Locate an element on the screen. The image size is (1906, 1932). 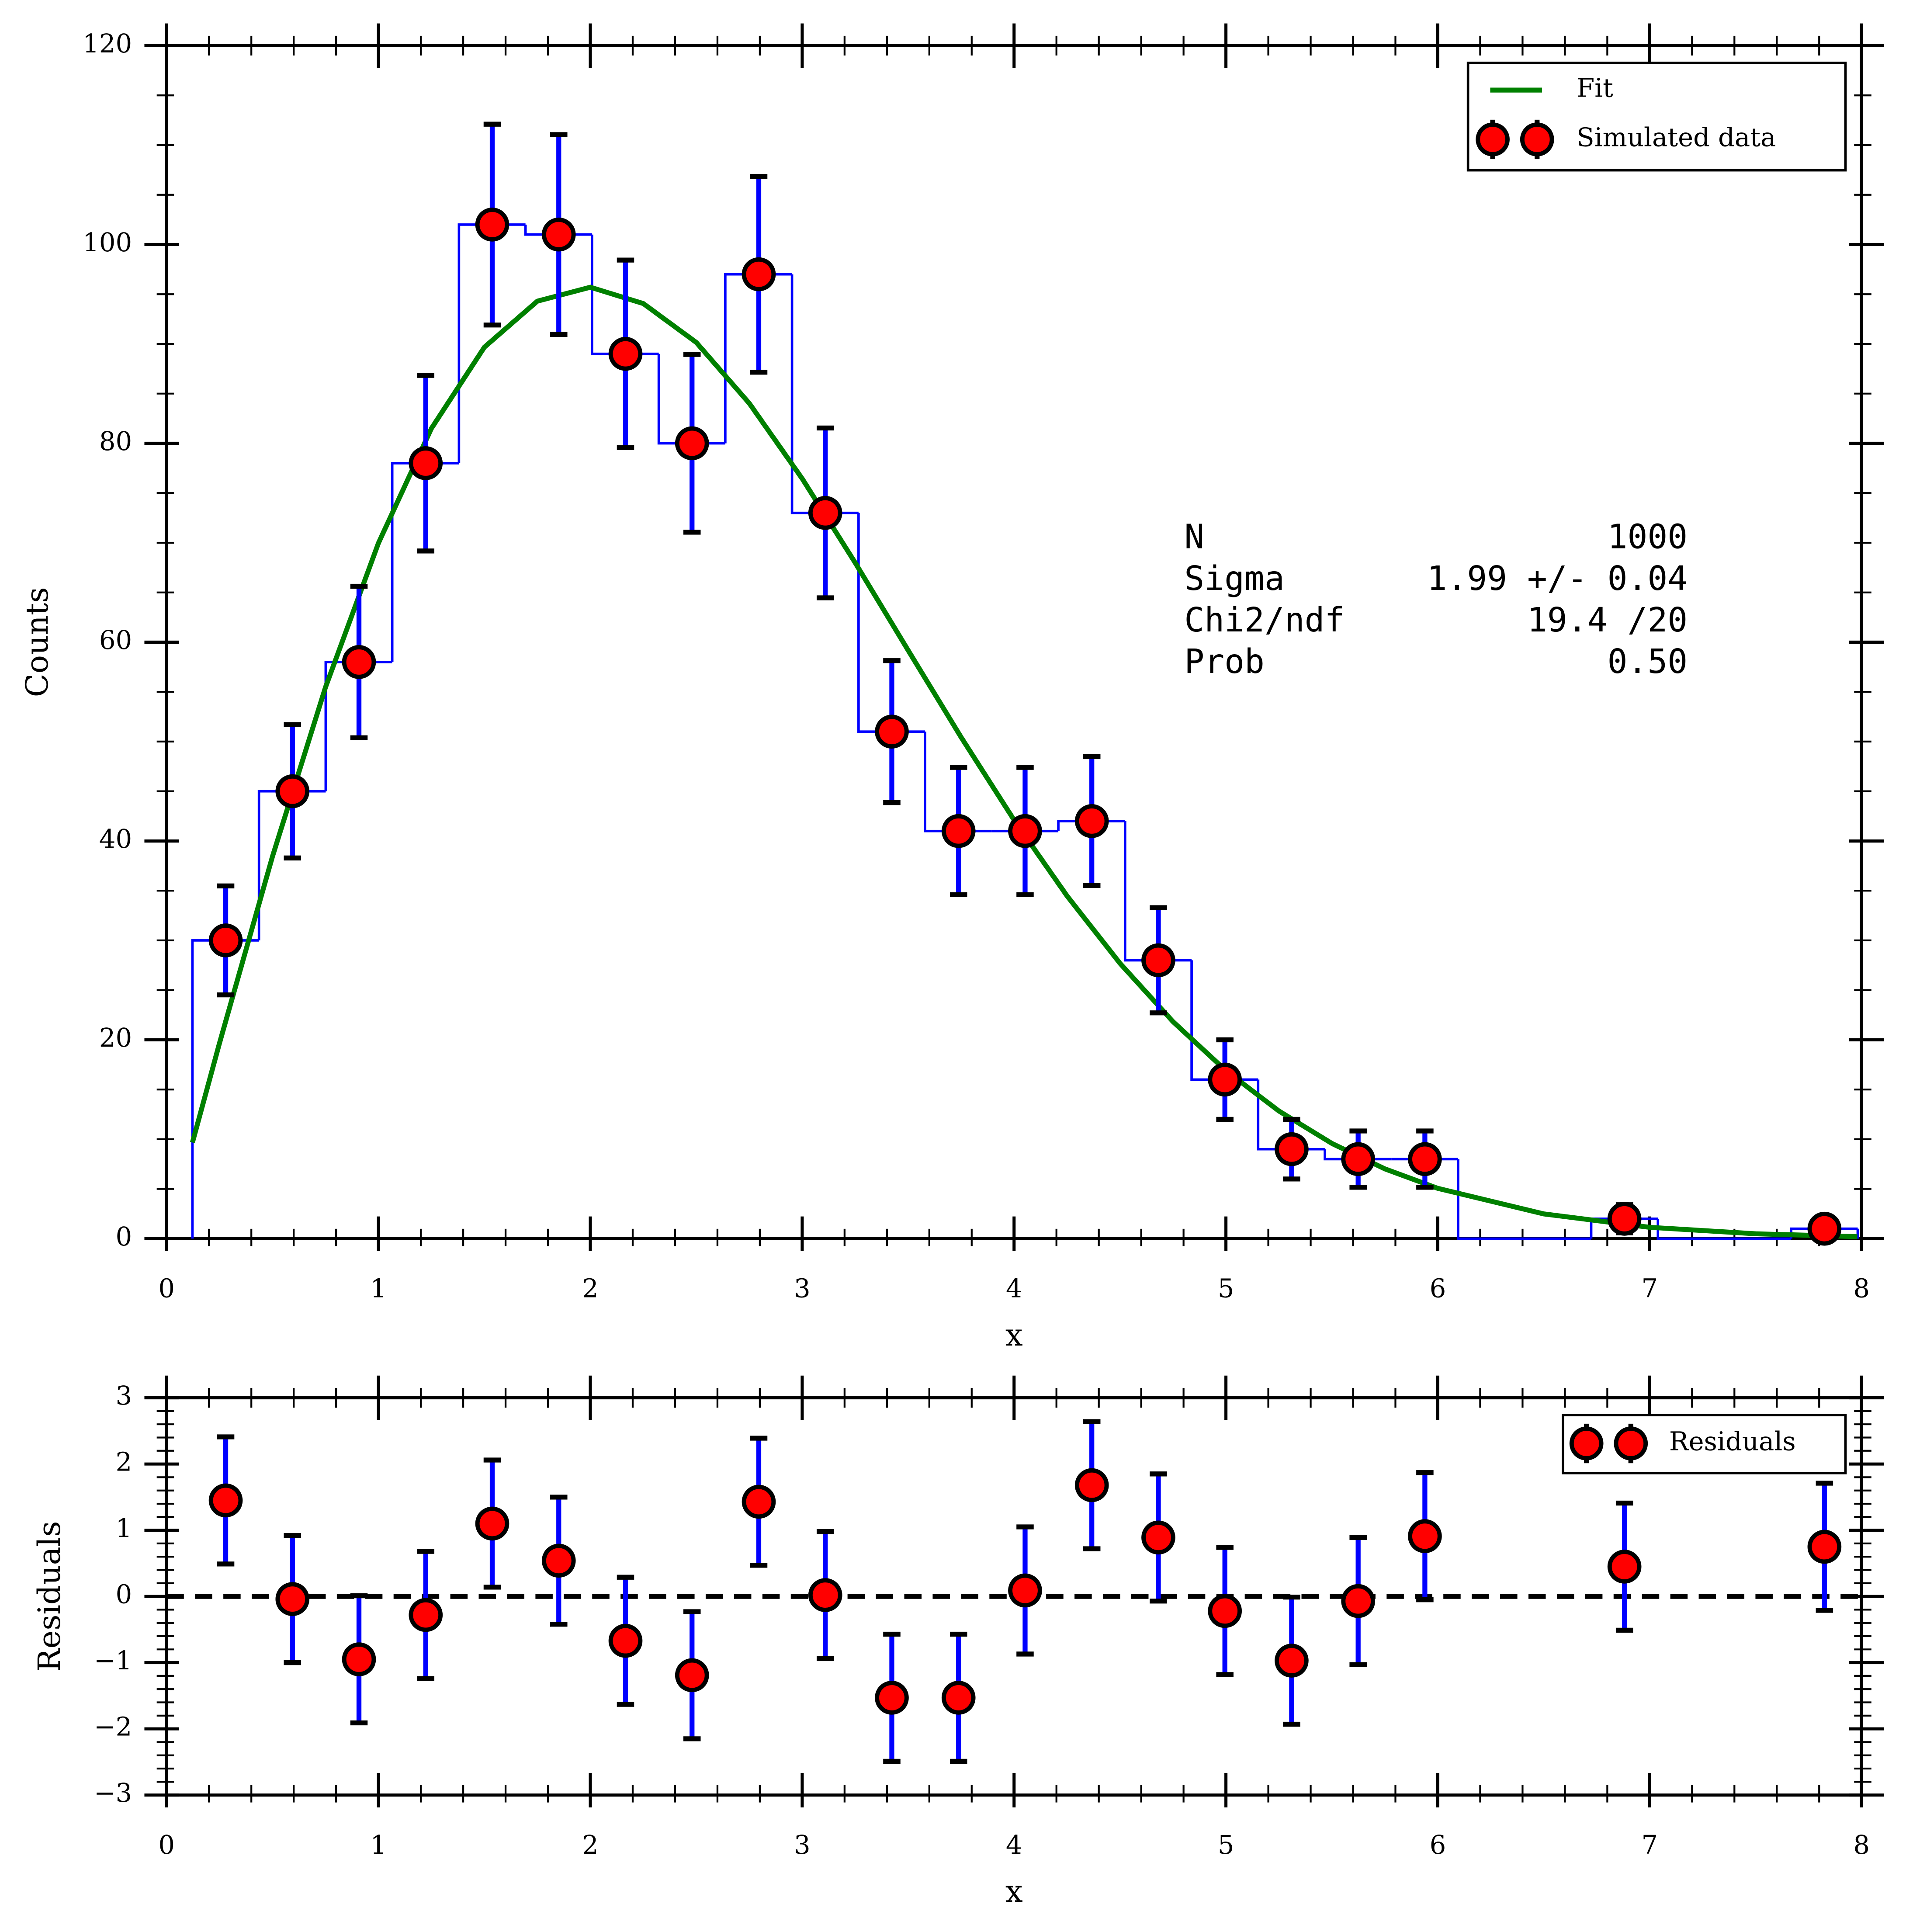
y-tick-label: 120 is located at coordinates (107, 43).